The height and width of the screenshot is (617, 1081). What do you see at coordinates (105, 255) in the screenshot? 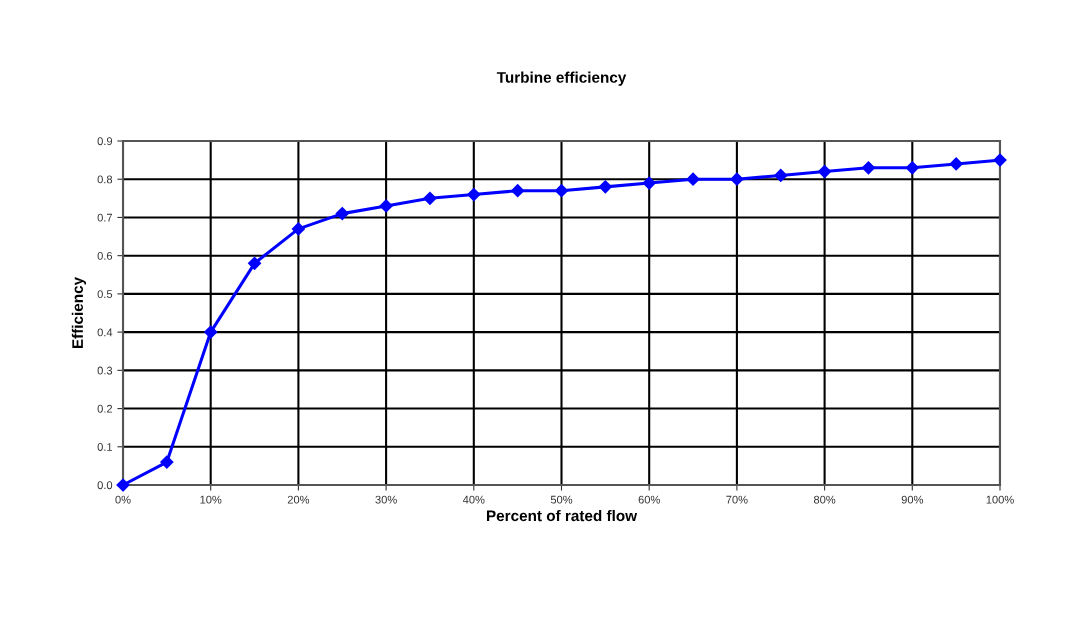
I see `y-tick-label: 0.6` at bounding box center [105, 255].